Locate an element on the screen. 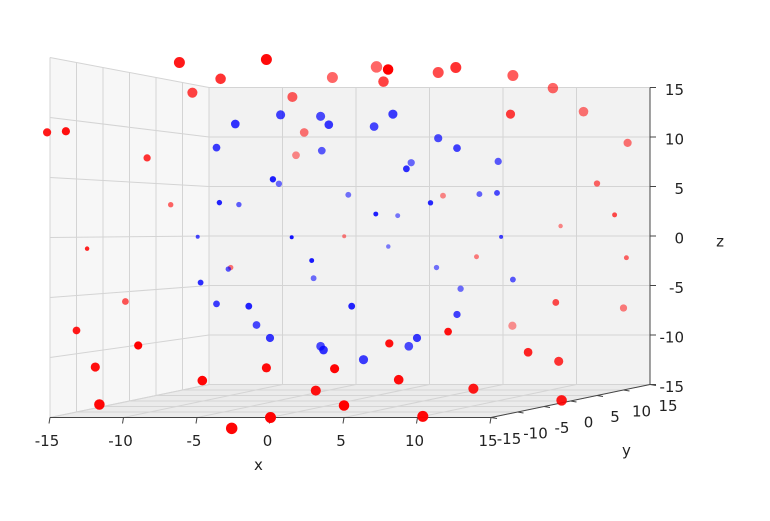 The height and width of the screenshot is (521, 770). x-tick-label: -5 is located at coordinates (194, 441).